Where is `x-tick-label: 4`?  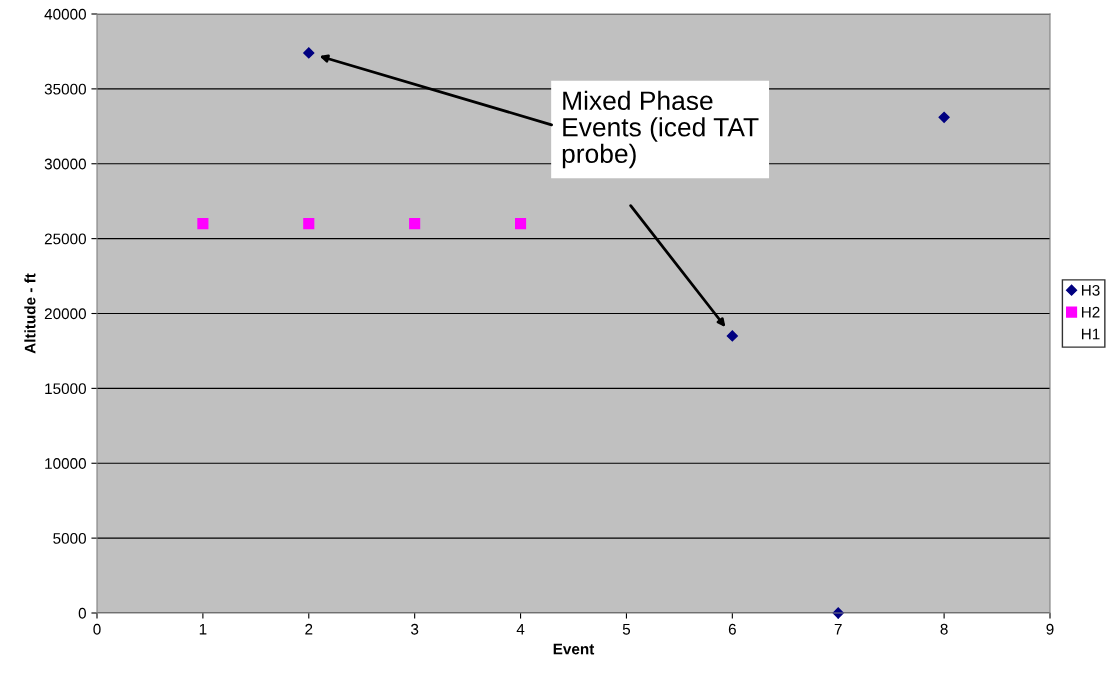 x-tick-label: 4 is located at coordinates (520, 629).